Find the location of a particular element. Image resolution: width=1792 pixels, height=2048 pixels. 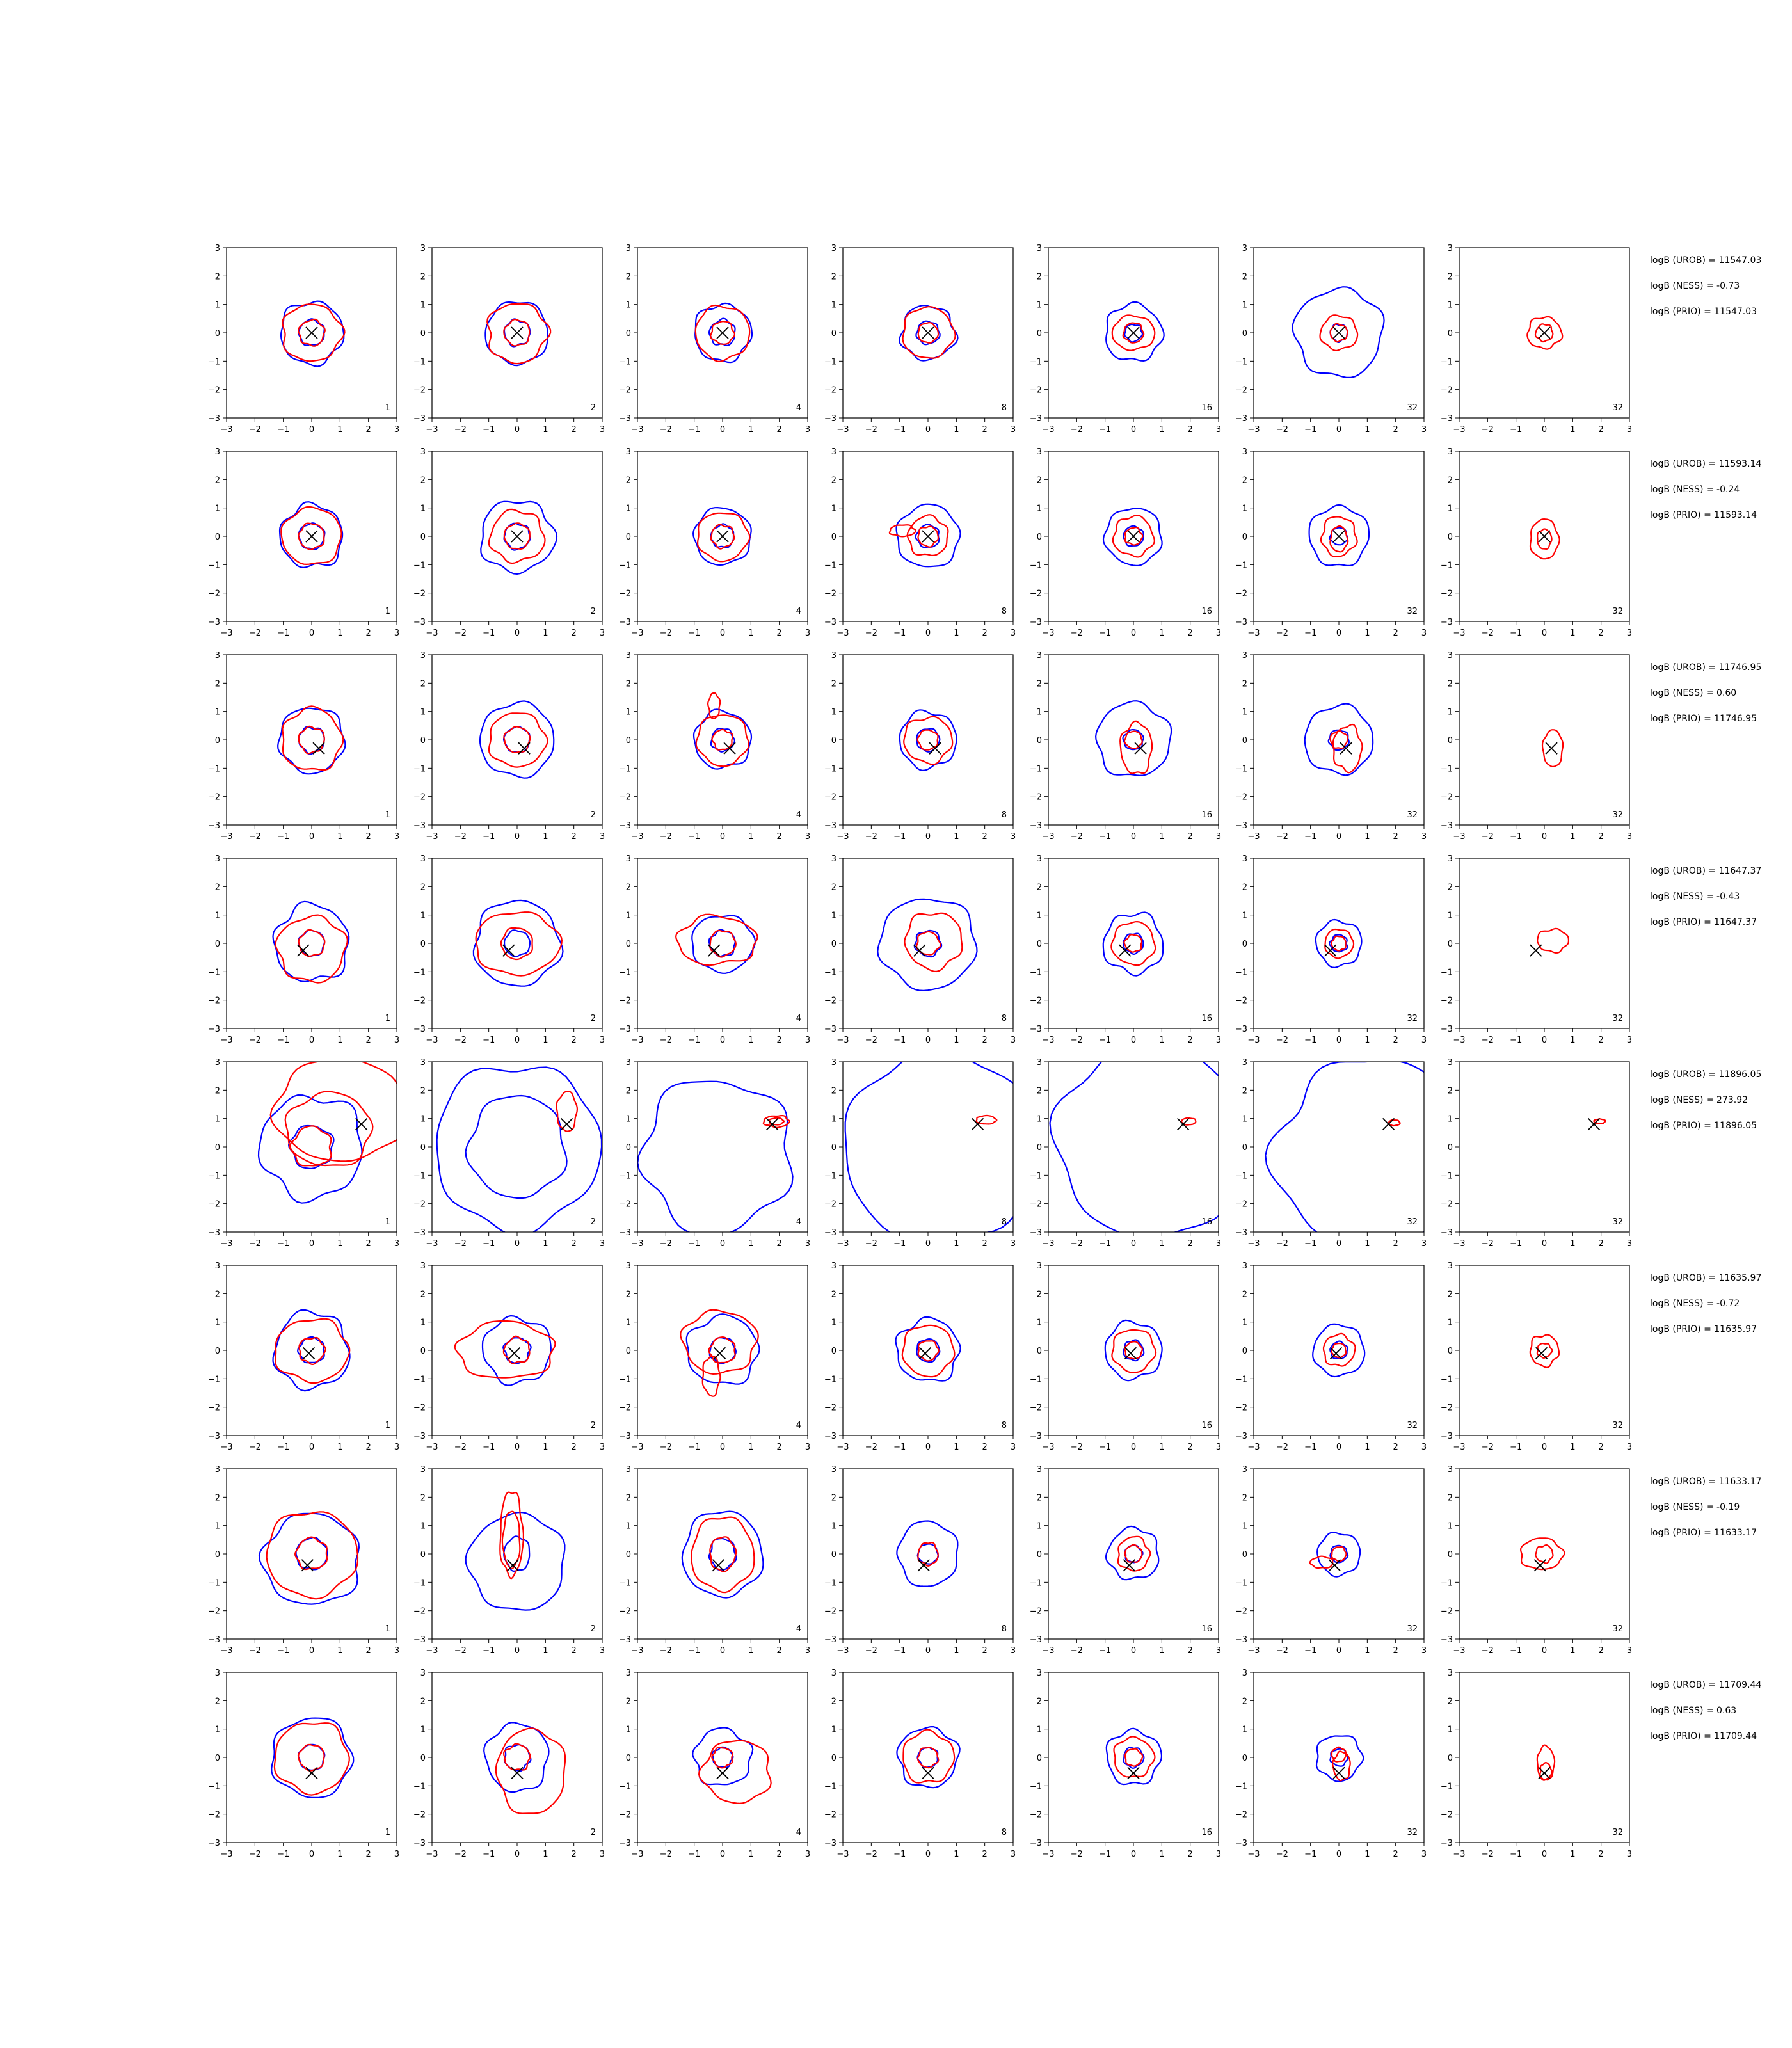

logb-stat: logB (NESS) = 0.63 is located at coordinates (1693, 1711).